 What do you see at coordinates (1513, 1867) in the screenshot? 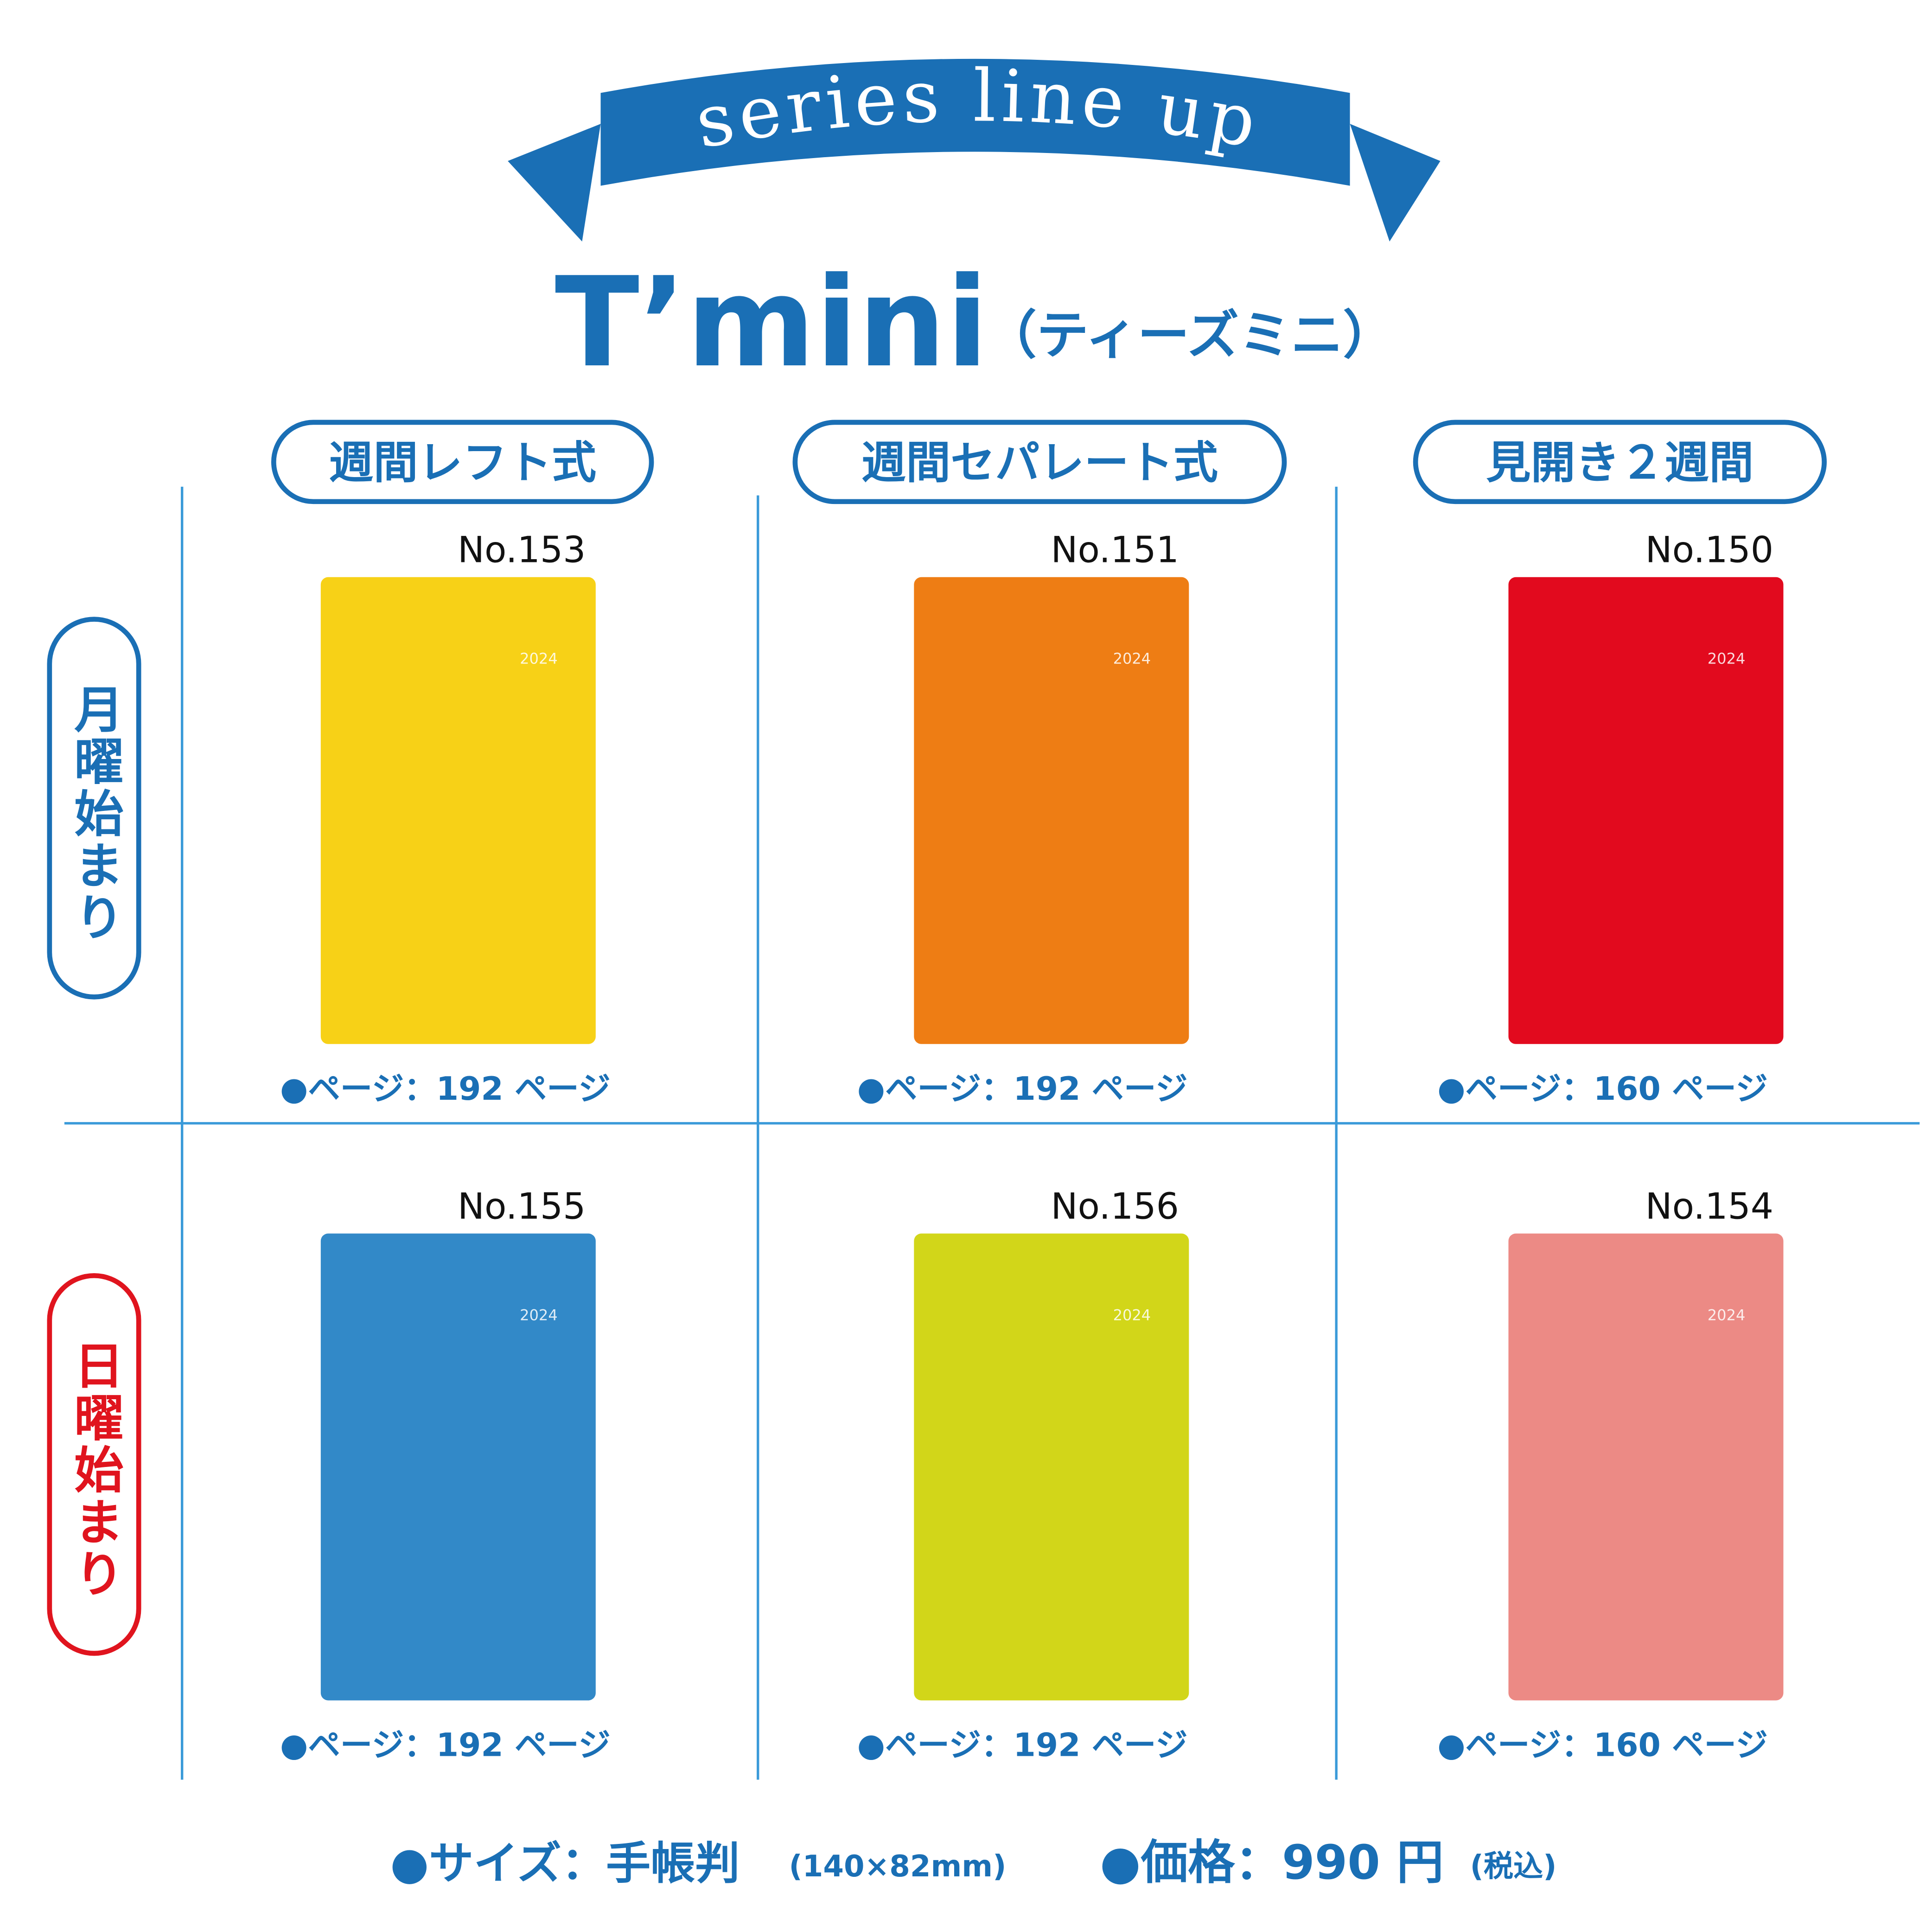
I see `footer-price-note: (税込)` at bounding box center [1513, 1867].